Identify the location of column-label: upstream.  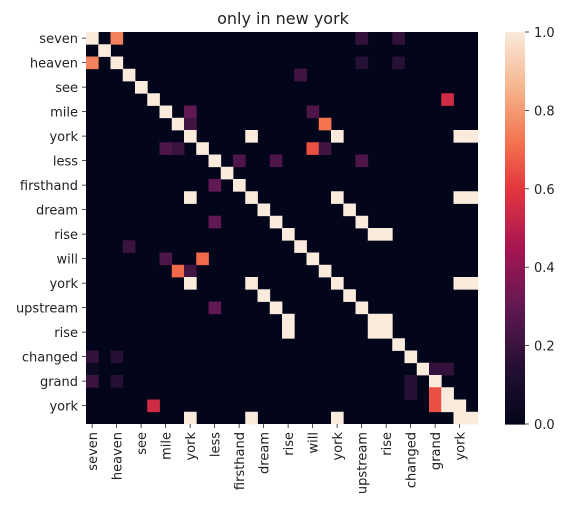
(363, 463).